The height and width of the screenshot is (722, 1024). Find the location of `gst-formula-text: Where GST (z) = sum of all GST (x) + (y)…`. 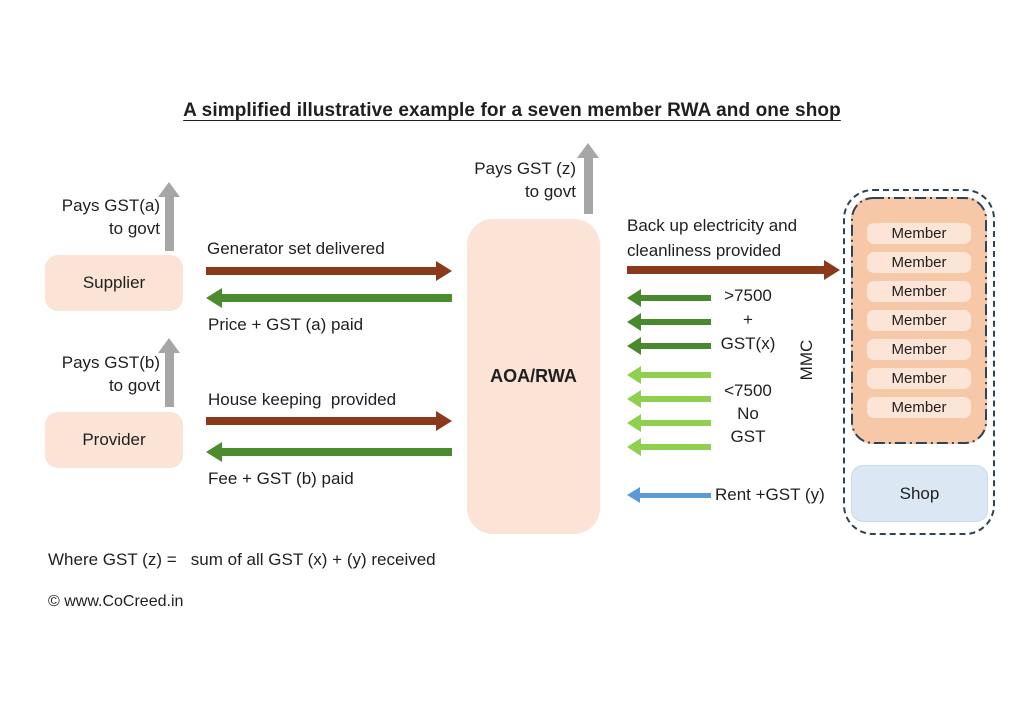

gst-formula-text: Where GST (z) = sum of all GST (x) + (y)… is located at coordinates (242, 559).